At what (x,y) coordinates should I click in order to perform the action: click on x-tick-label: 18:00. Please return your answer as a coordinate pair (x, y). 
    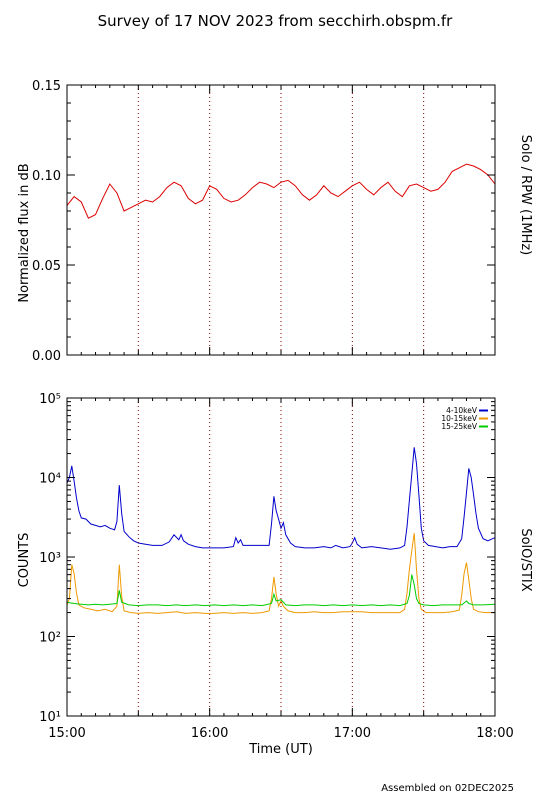
    Looking at the image, I should click on (494, 733).